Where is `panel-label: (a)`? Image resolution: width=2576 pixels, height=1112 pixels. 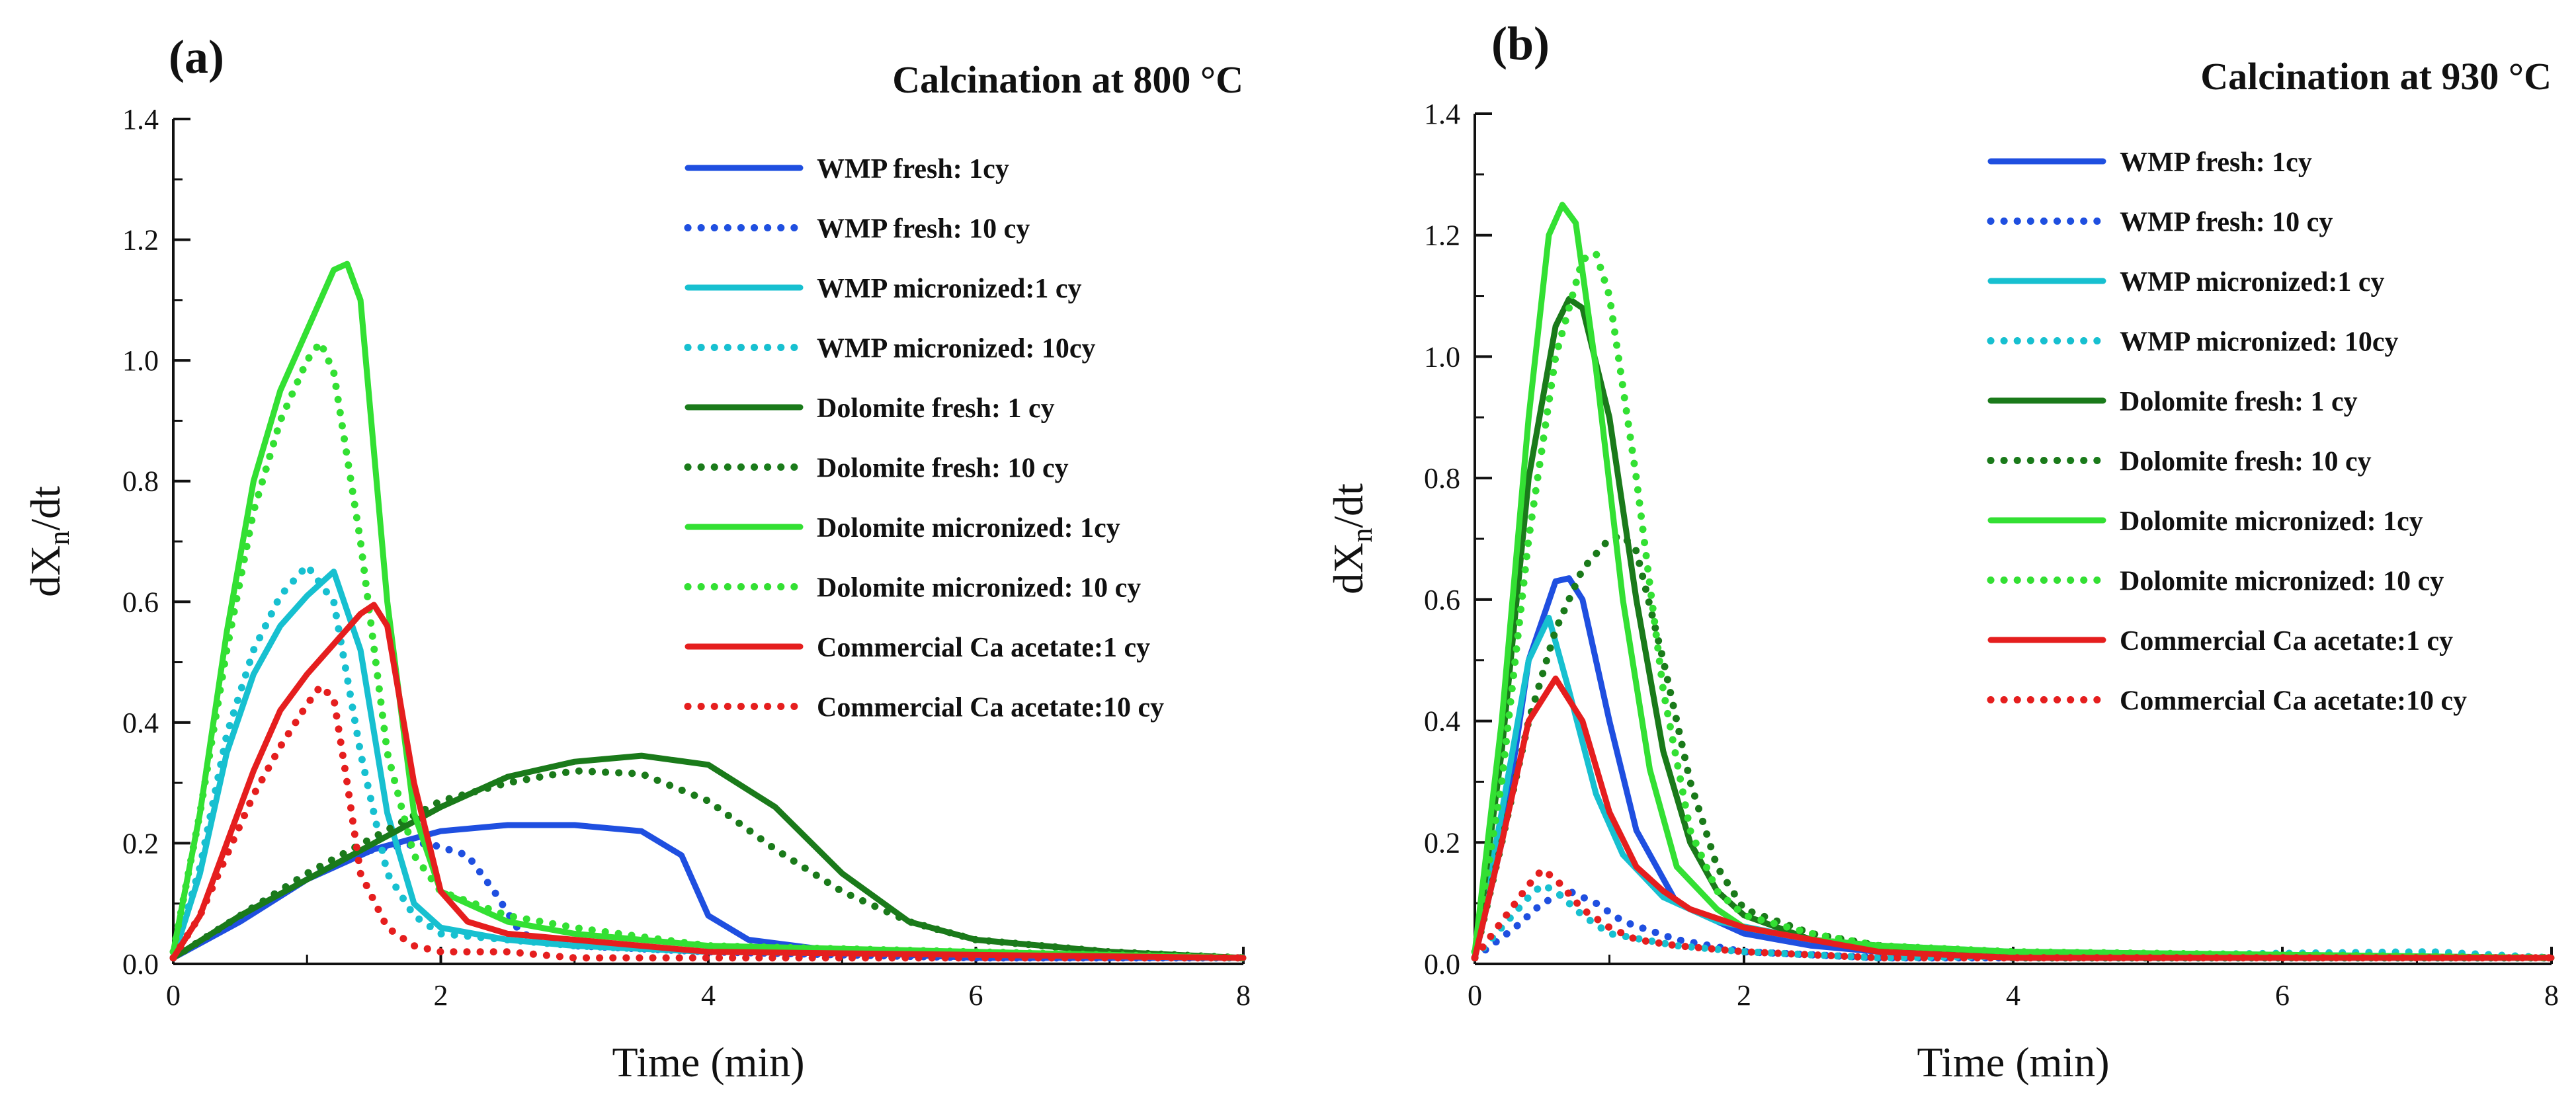 panel-label: (a) is located at coordinates (197, 56).